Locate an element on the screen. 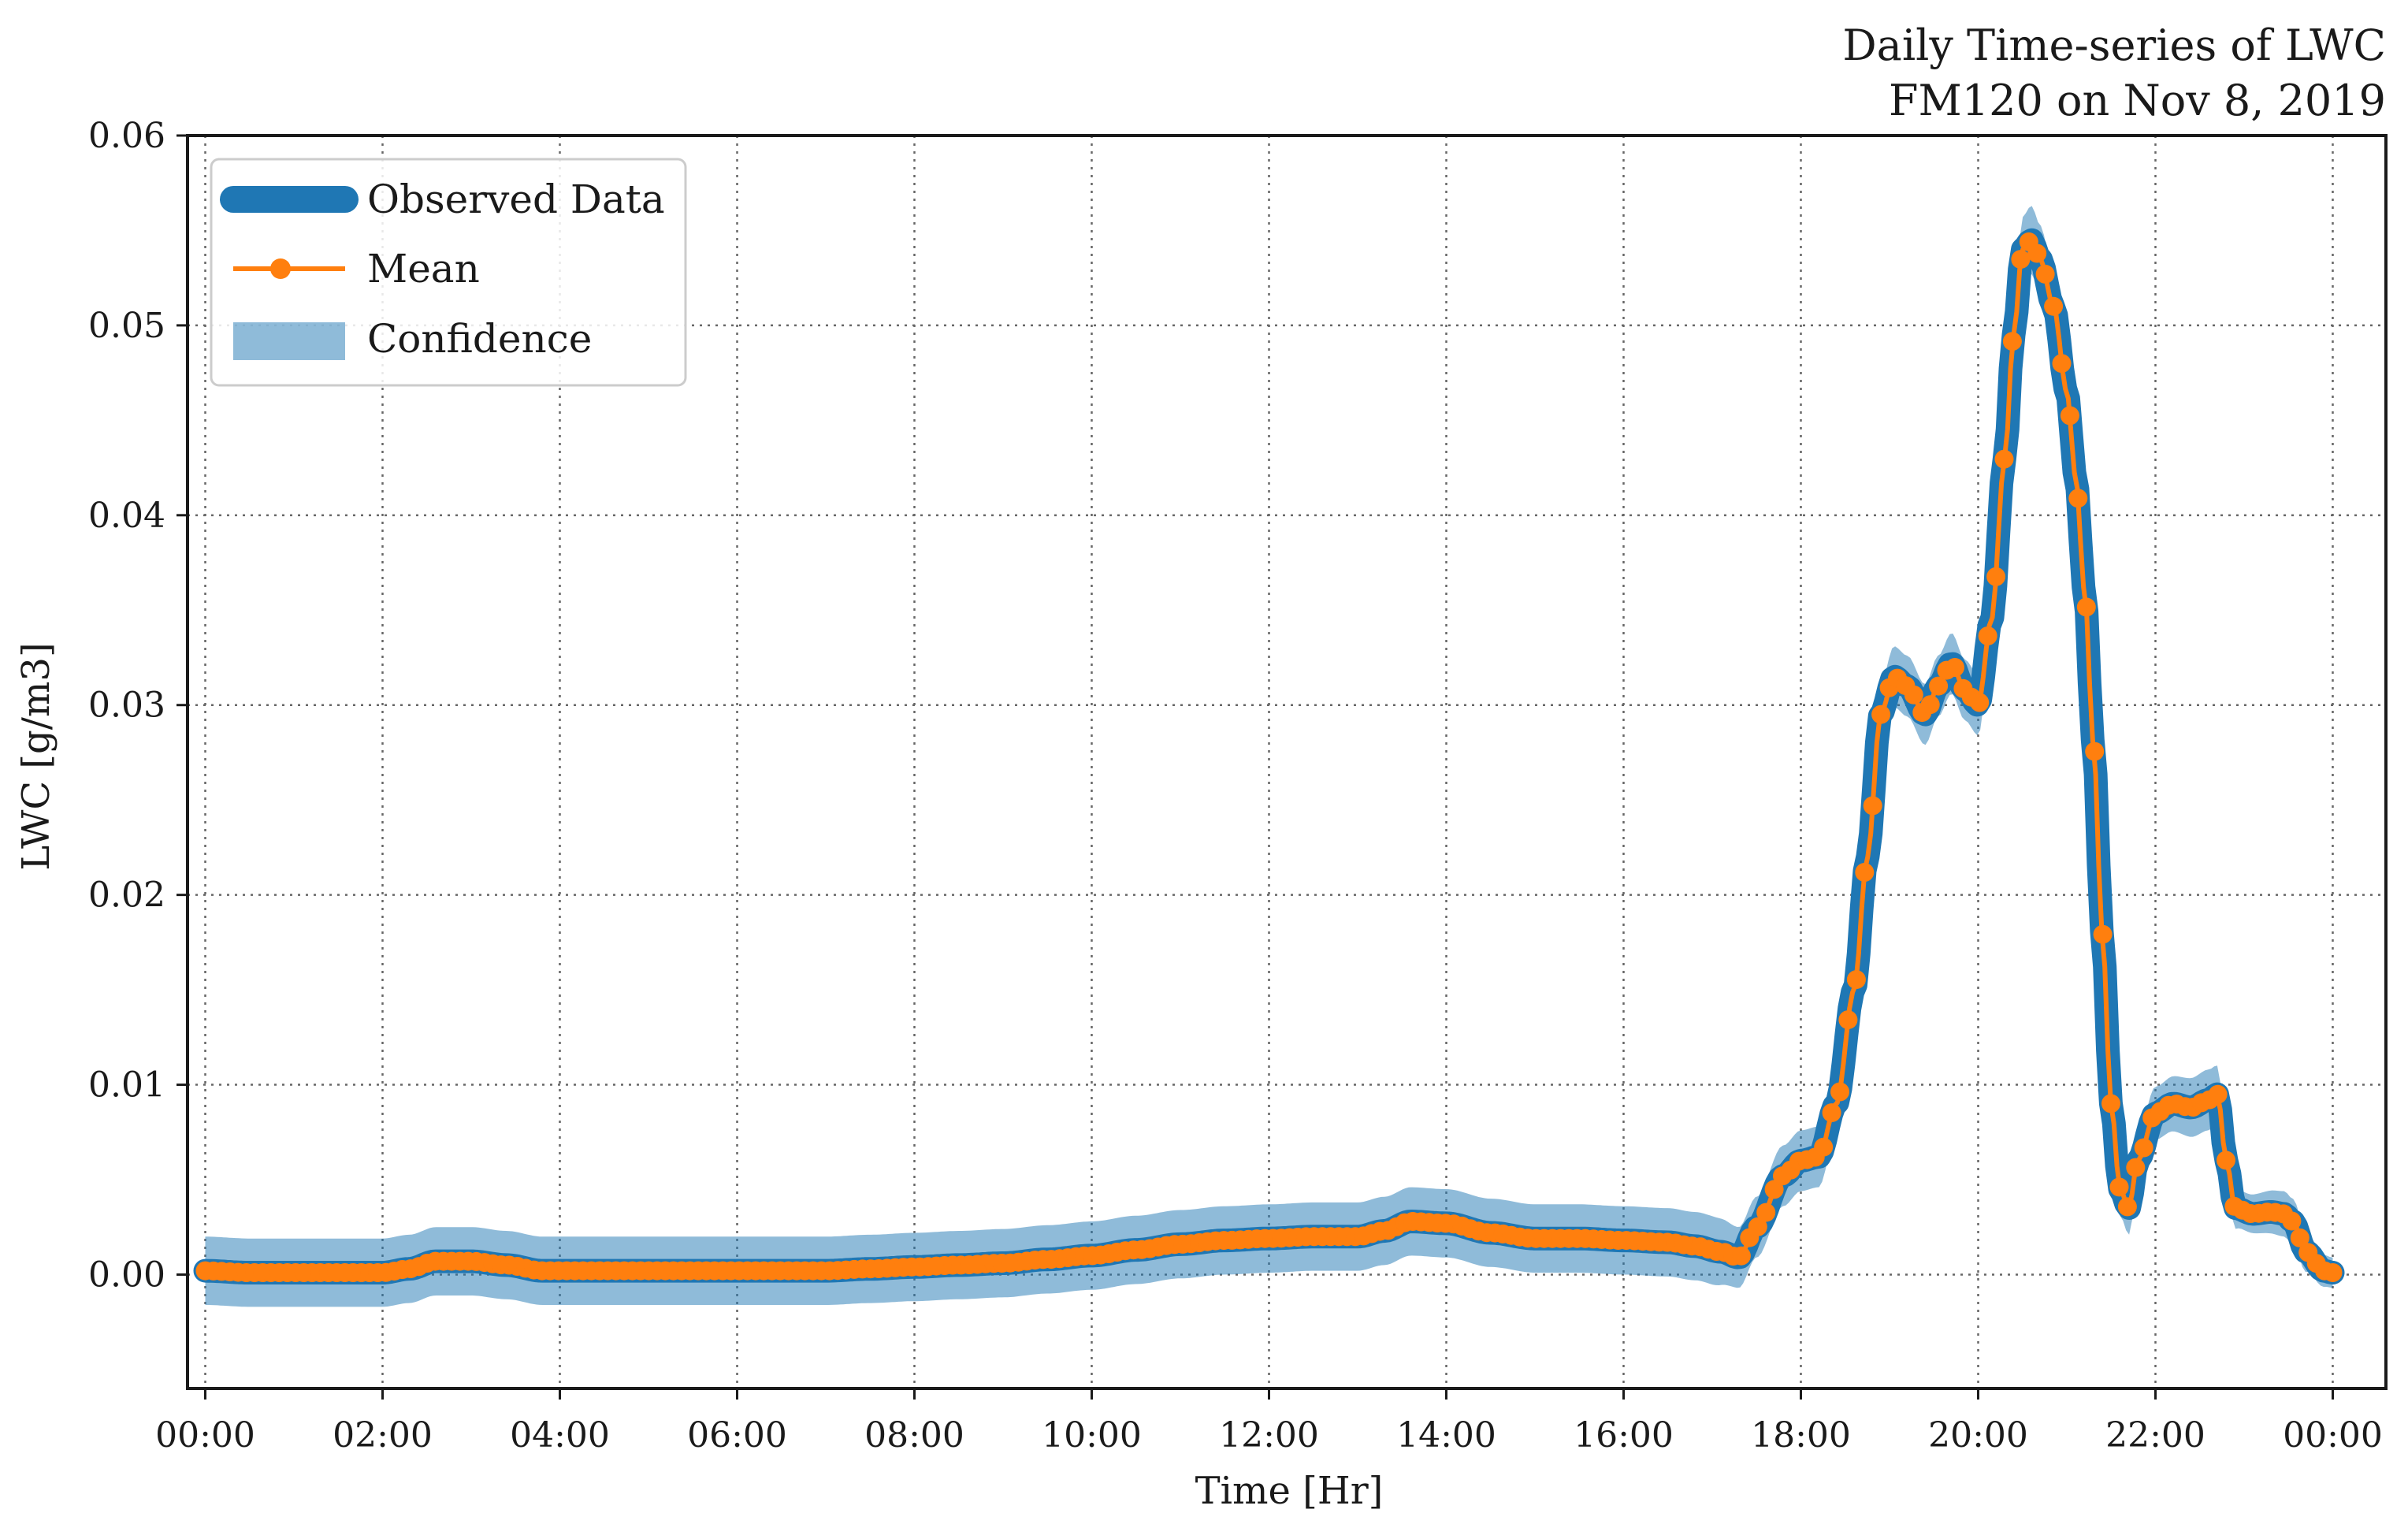 This screenshot has width=2408, height=1539. legend-mean-label: Mean is located at coordinates (423, 269).